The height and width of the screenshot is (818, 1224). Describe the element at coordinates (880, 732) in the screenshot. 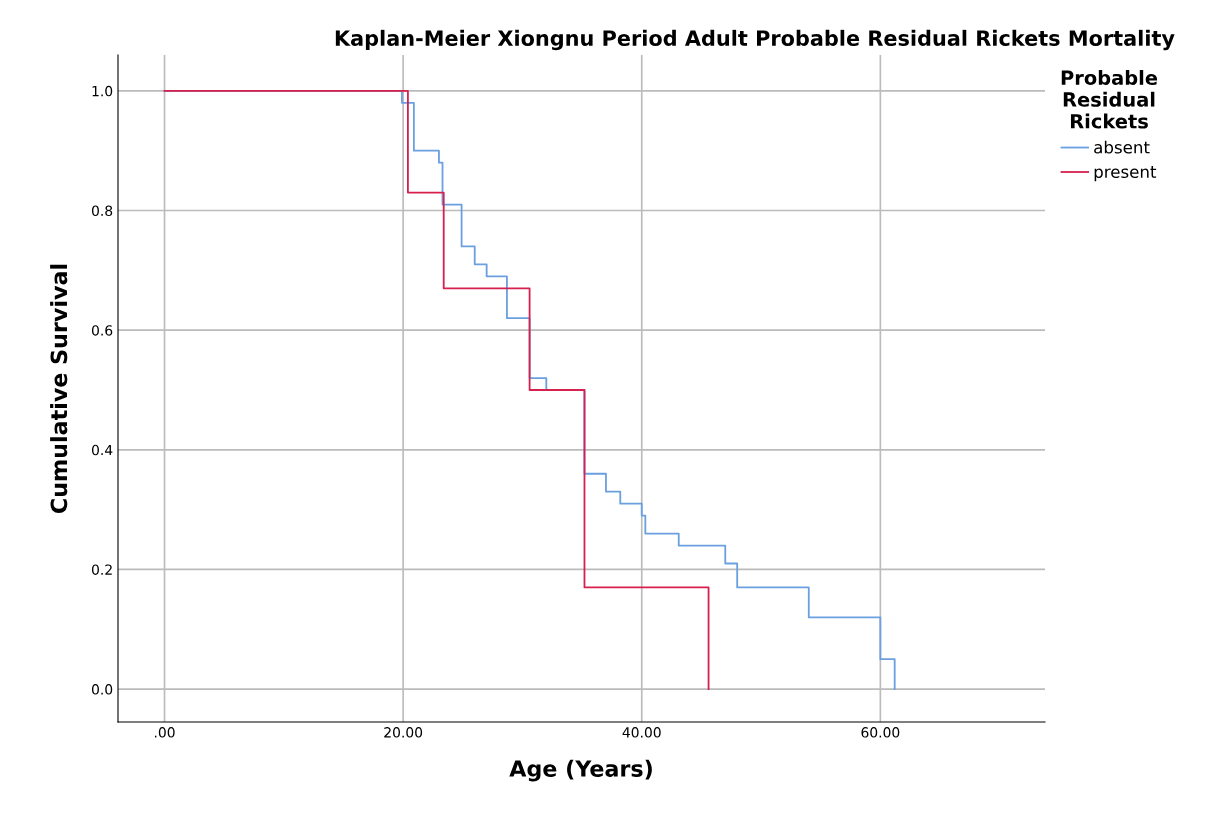

I see `x-tick-label: 60.00` at that location.